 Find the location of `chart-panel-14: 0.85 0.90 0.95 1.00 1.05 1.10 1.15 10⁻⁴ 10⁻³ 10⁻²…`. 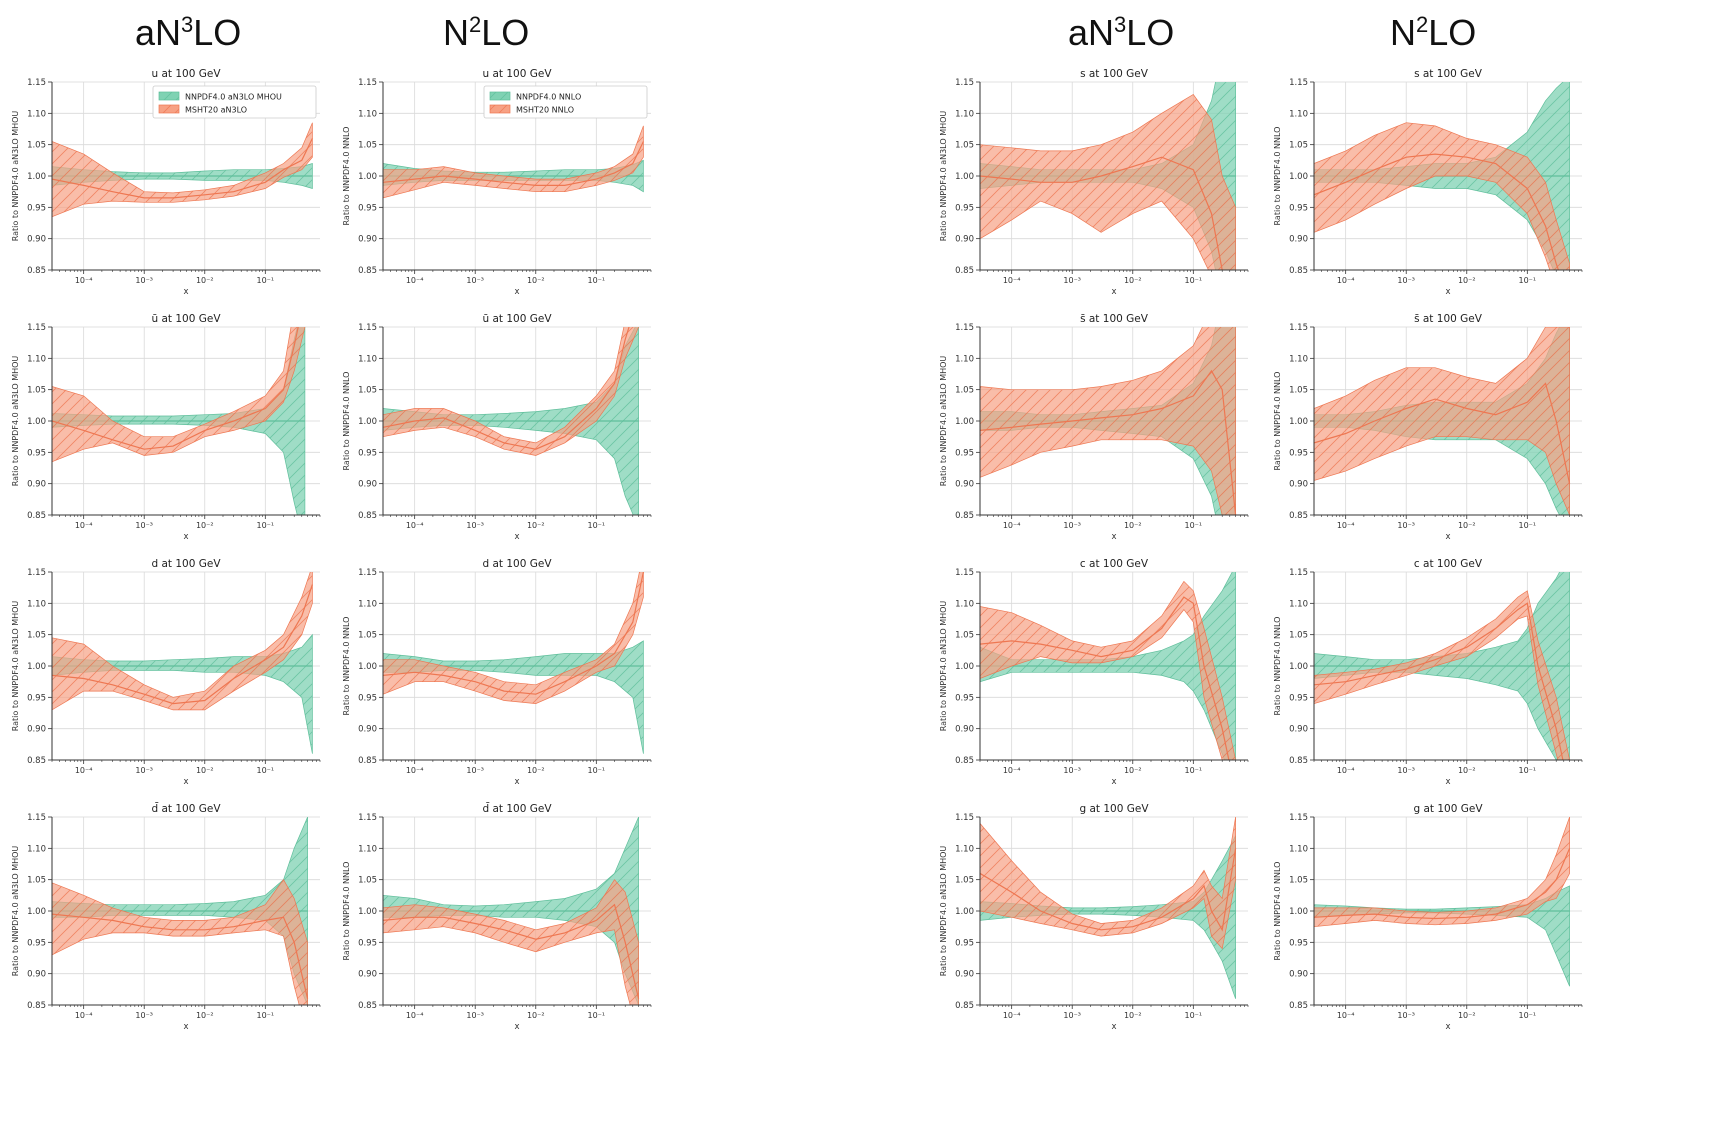

chart-panel-14: 0.85 0.90 0.95 1.00 1.05 1.10 1.15 10⁻⁴ 10⁻³ 10⁻²… is located at coordinates (1094, 917).